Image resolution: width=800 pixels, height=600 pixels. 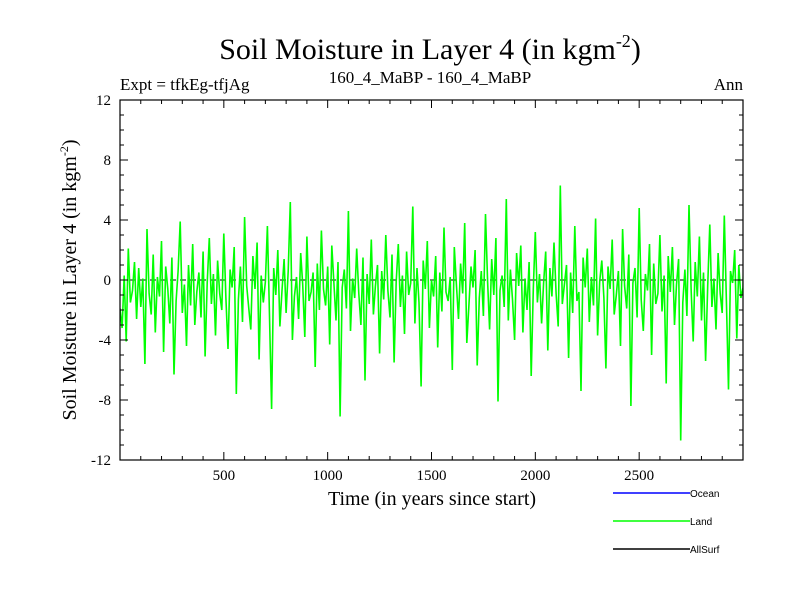 What do you see at coordinates (432, 476) in the screenshot?
I see `x-tick-label: 1500` at bounding box center [432, 476].